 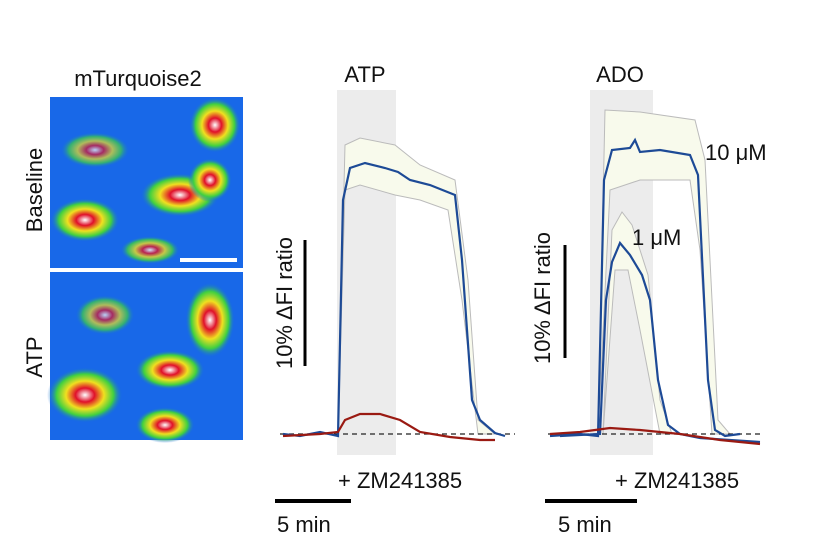 What do you see at coordinates (34, 356) in the screenshot?
I see `row-label: ATP` at bounding box center [34, 356].